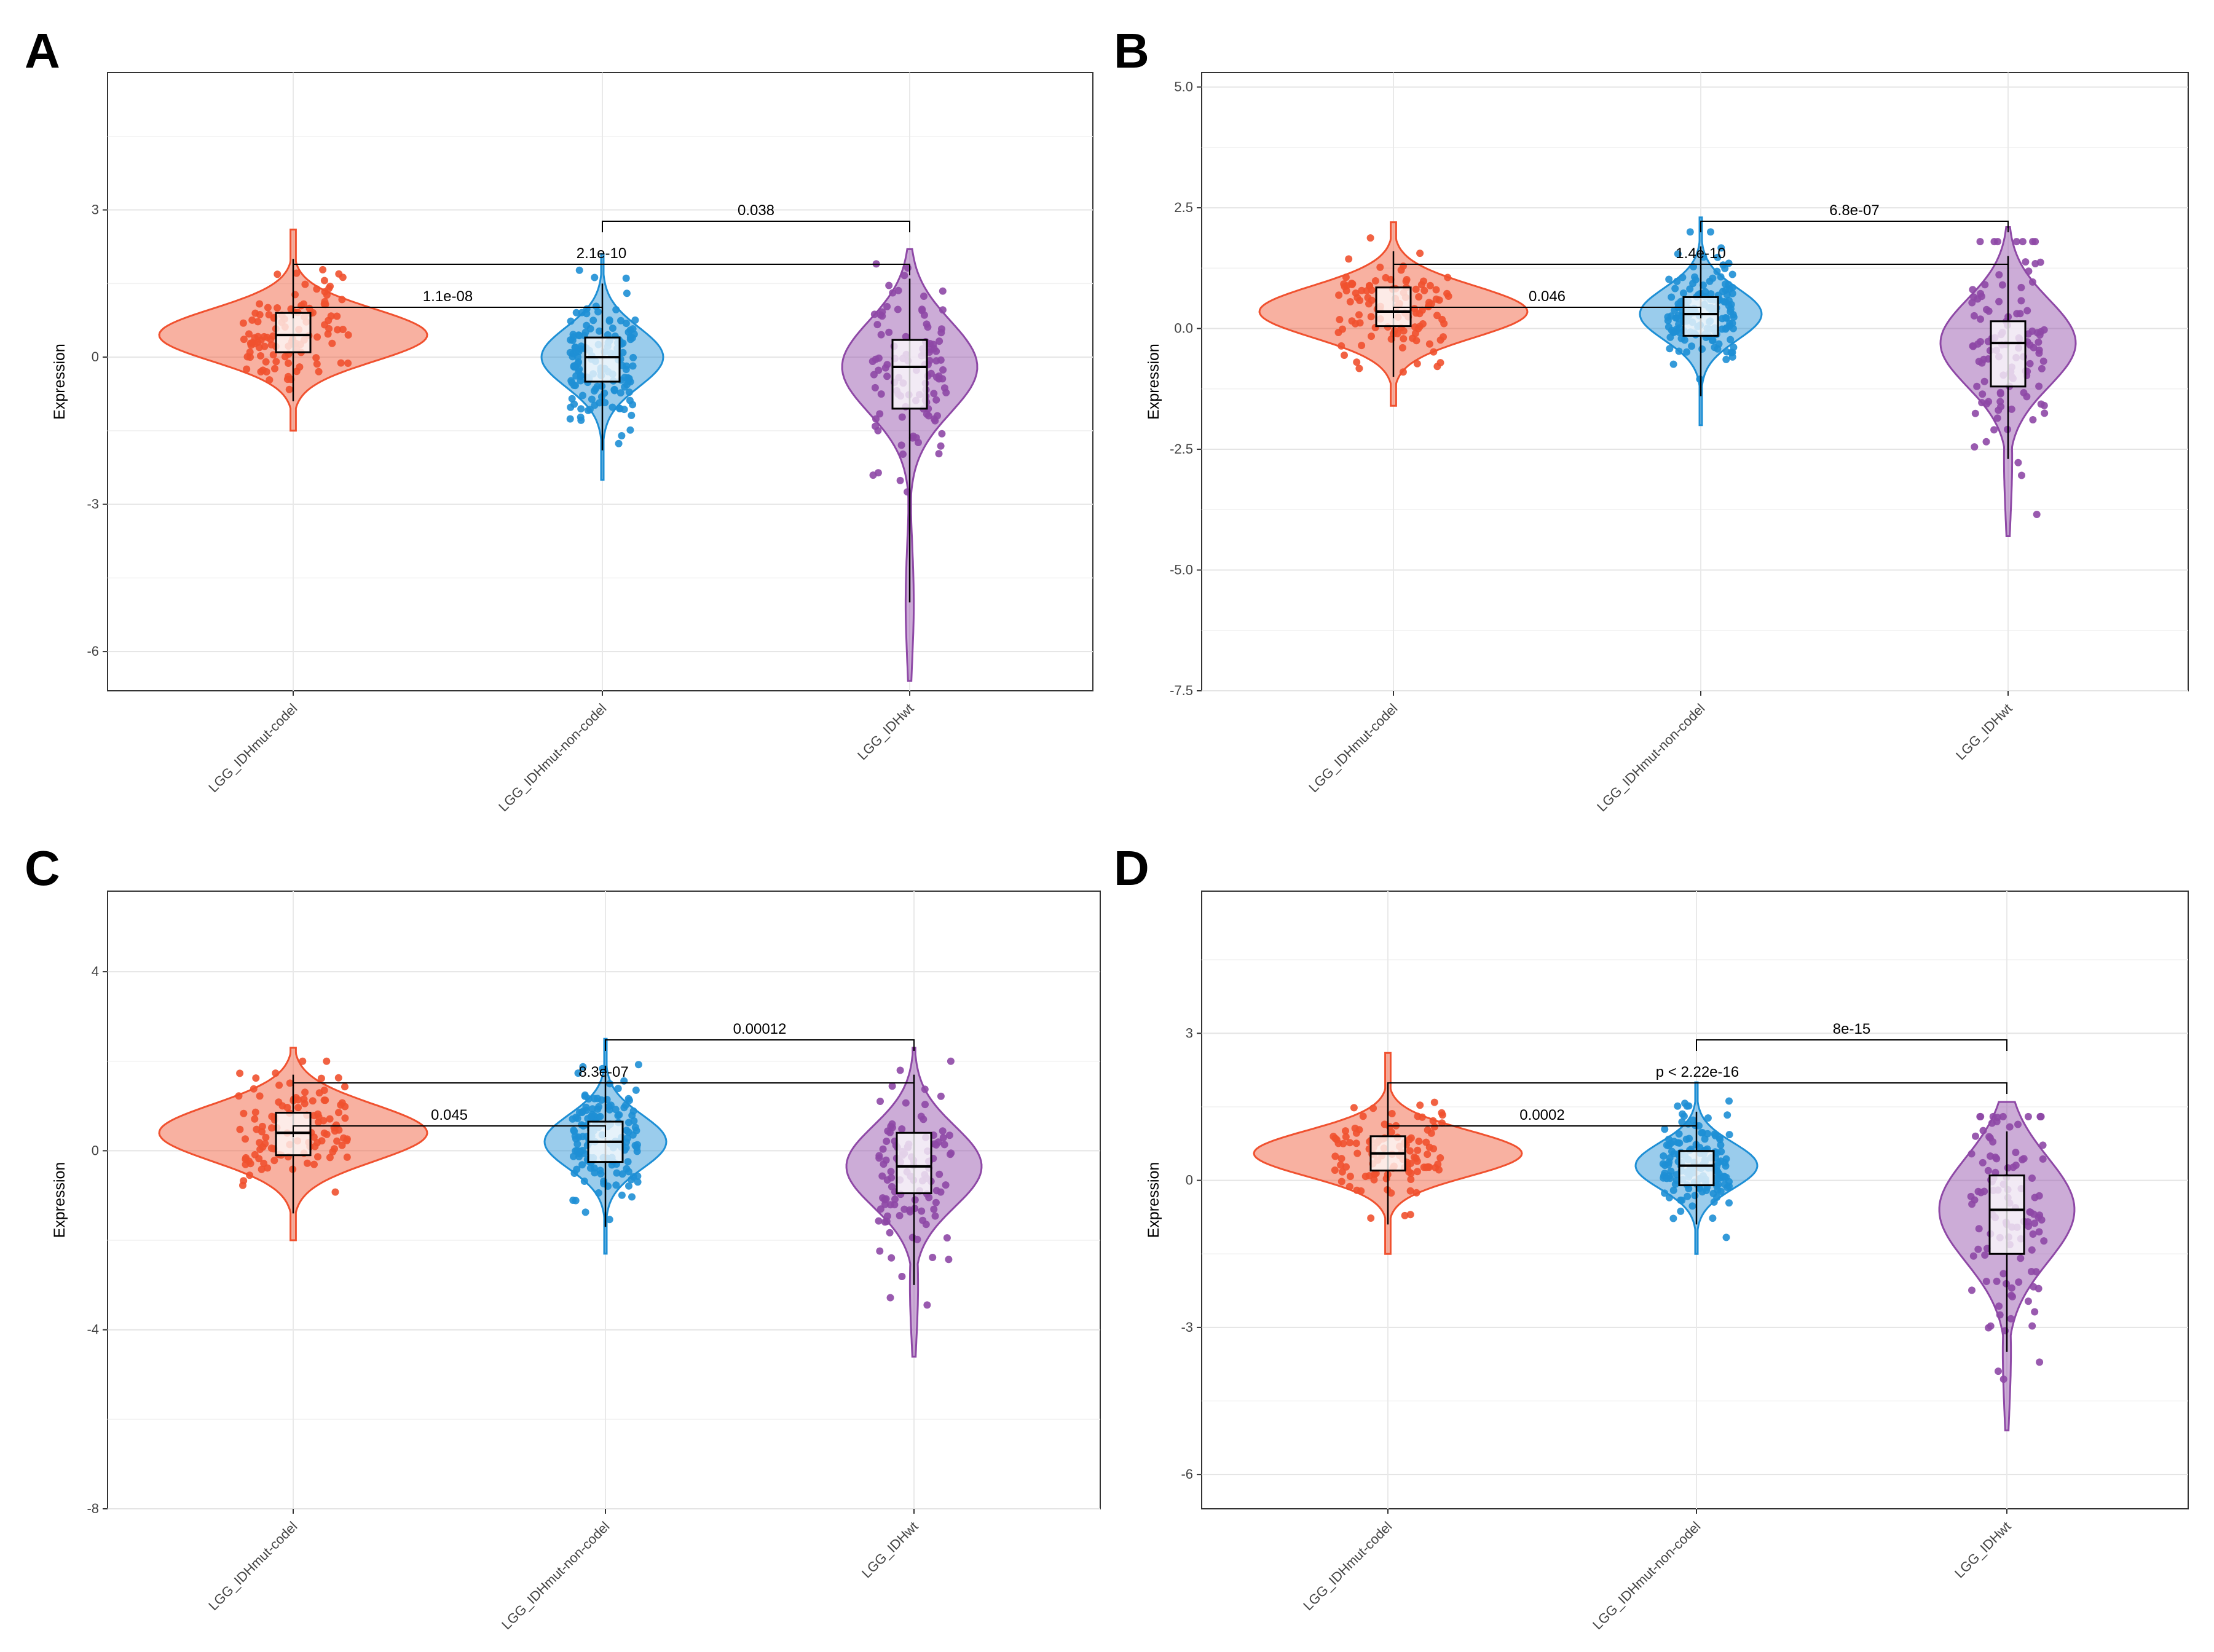  Describe the element at coordinates (1854, 227) in the screenshot. I see `bracket-line` at that location.